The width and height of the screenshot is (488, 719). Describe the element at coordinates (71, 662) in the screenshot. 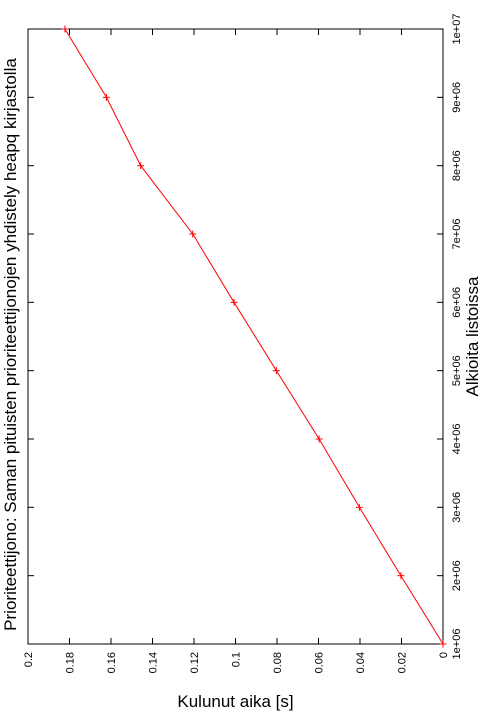

I see `y-tick-label: 0.18` at that location.